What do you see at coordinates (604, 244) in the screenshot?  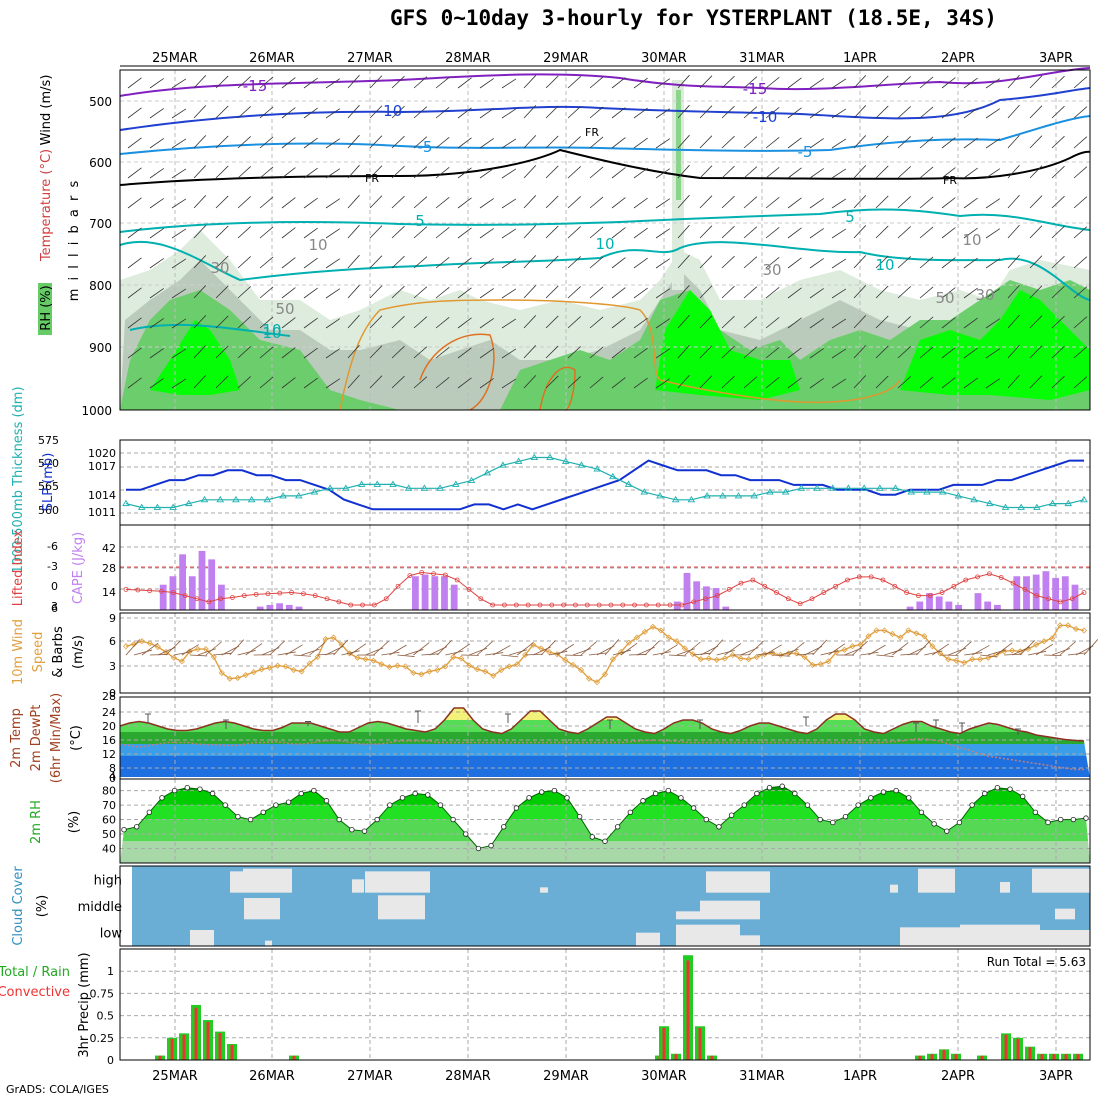 I see `contour-label: 10` at bounding box center [604, 244].